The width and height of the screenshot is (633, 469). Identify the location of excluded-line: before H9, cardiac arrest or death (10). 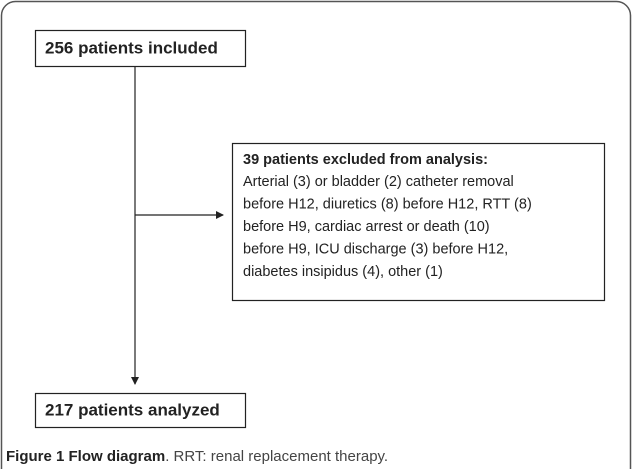
(366, 227).